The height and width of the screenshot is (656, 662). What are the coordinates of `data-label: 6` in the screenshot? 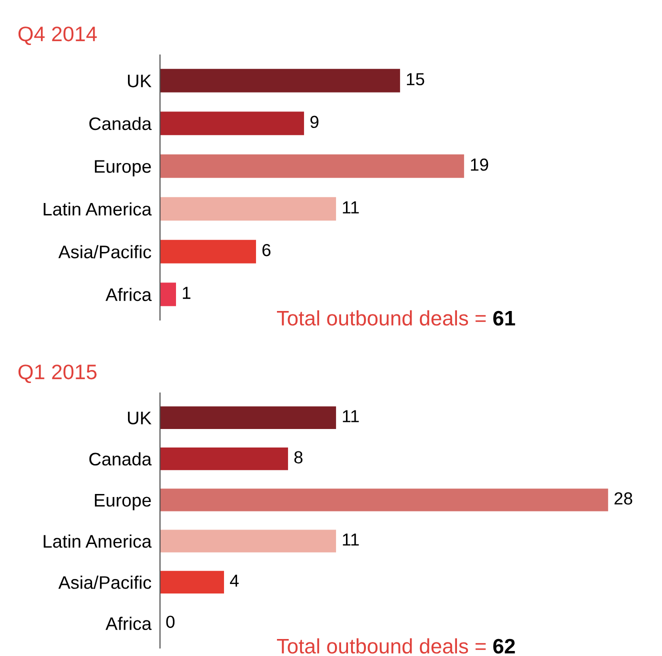 It's located at (266, 250).